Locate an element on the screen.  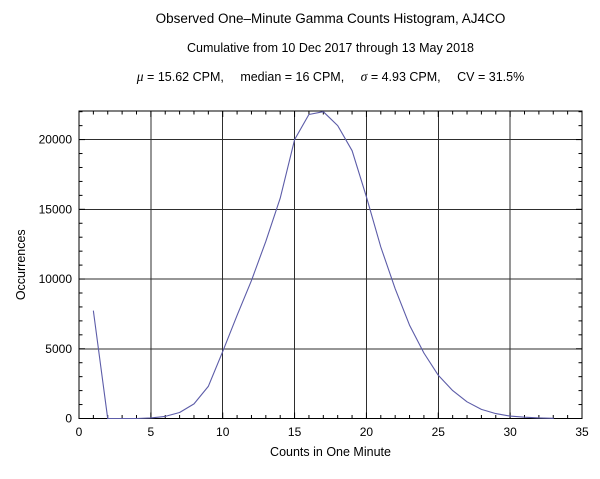
y-axis-label: Occurrences is located at coordinates (21, 264).